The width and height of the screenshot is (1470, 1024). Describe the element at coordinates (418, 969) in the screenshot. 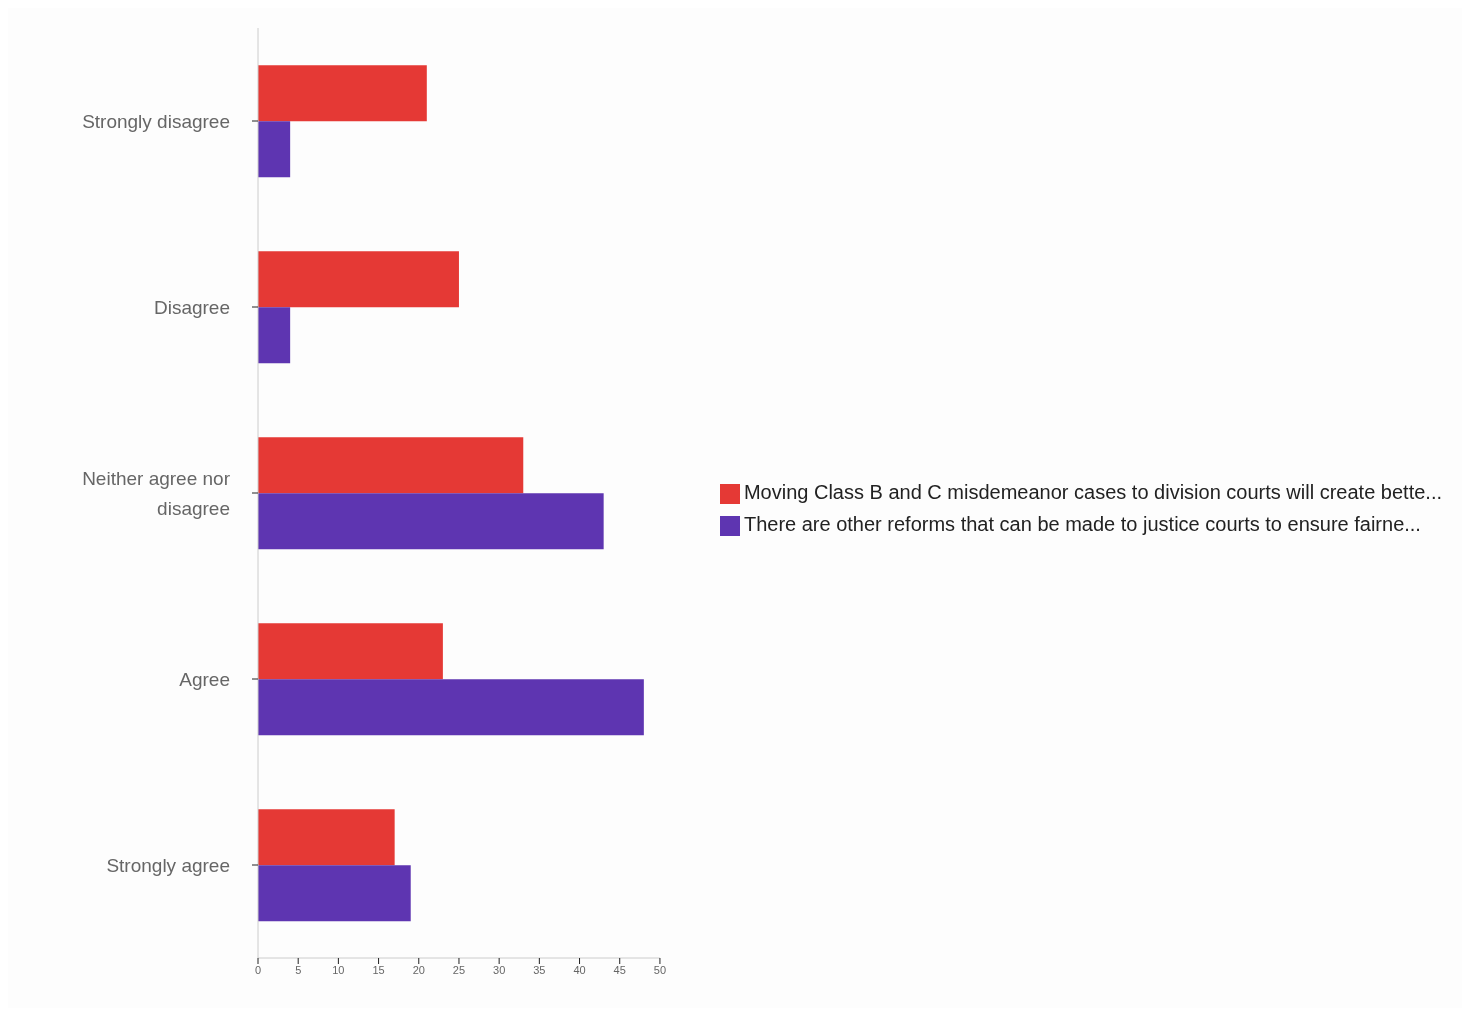

I see `x-tick-label: 20` at that location.